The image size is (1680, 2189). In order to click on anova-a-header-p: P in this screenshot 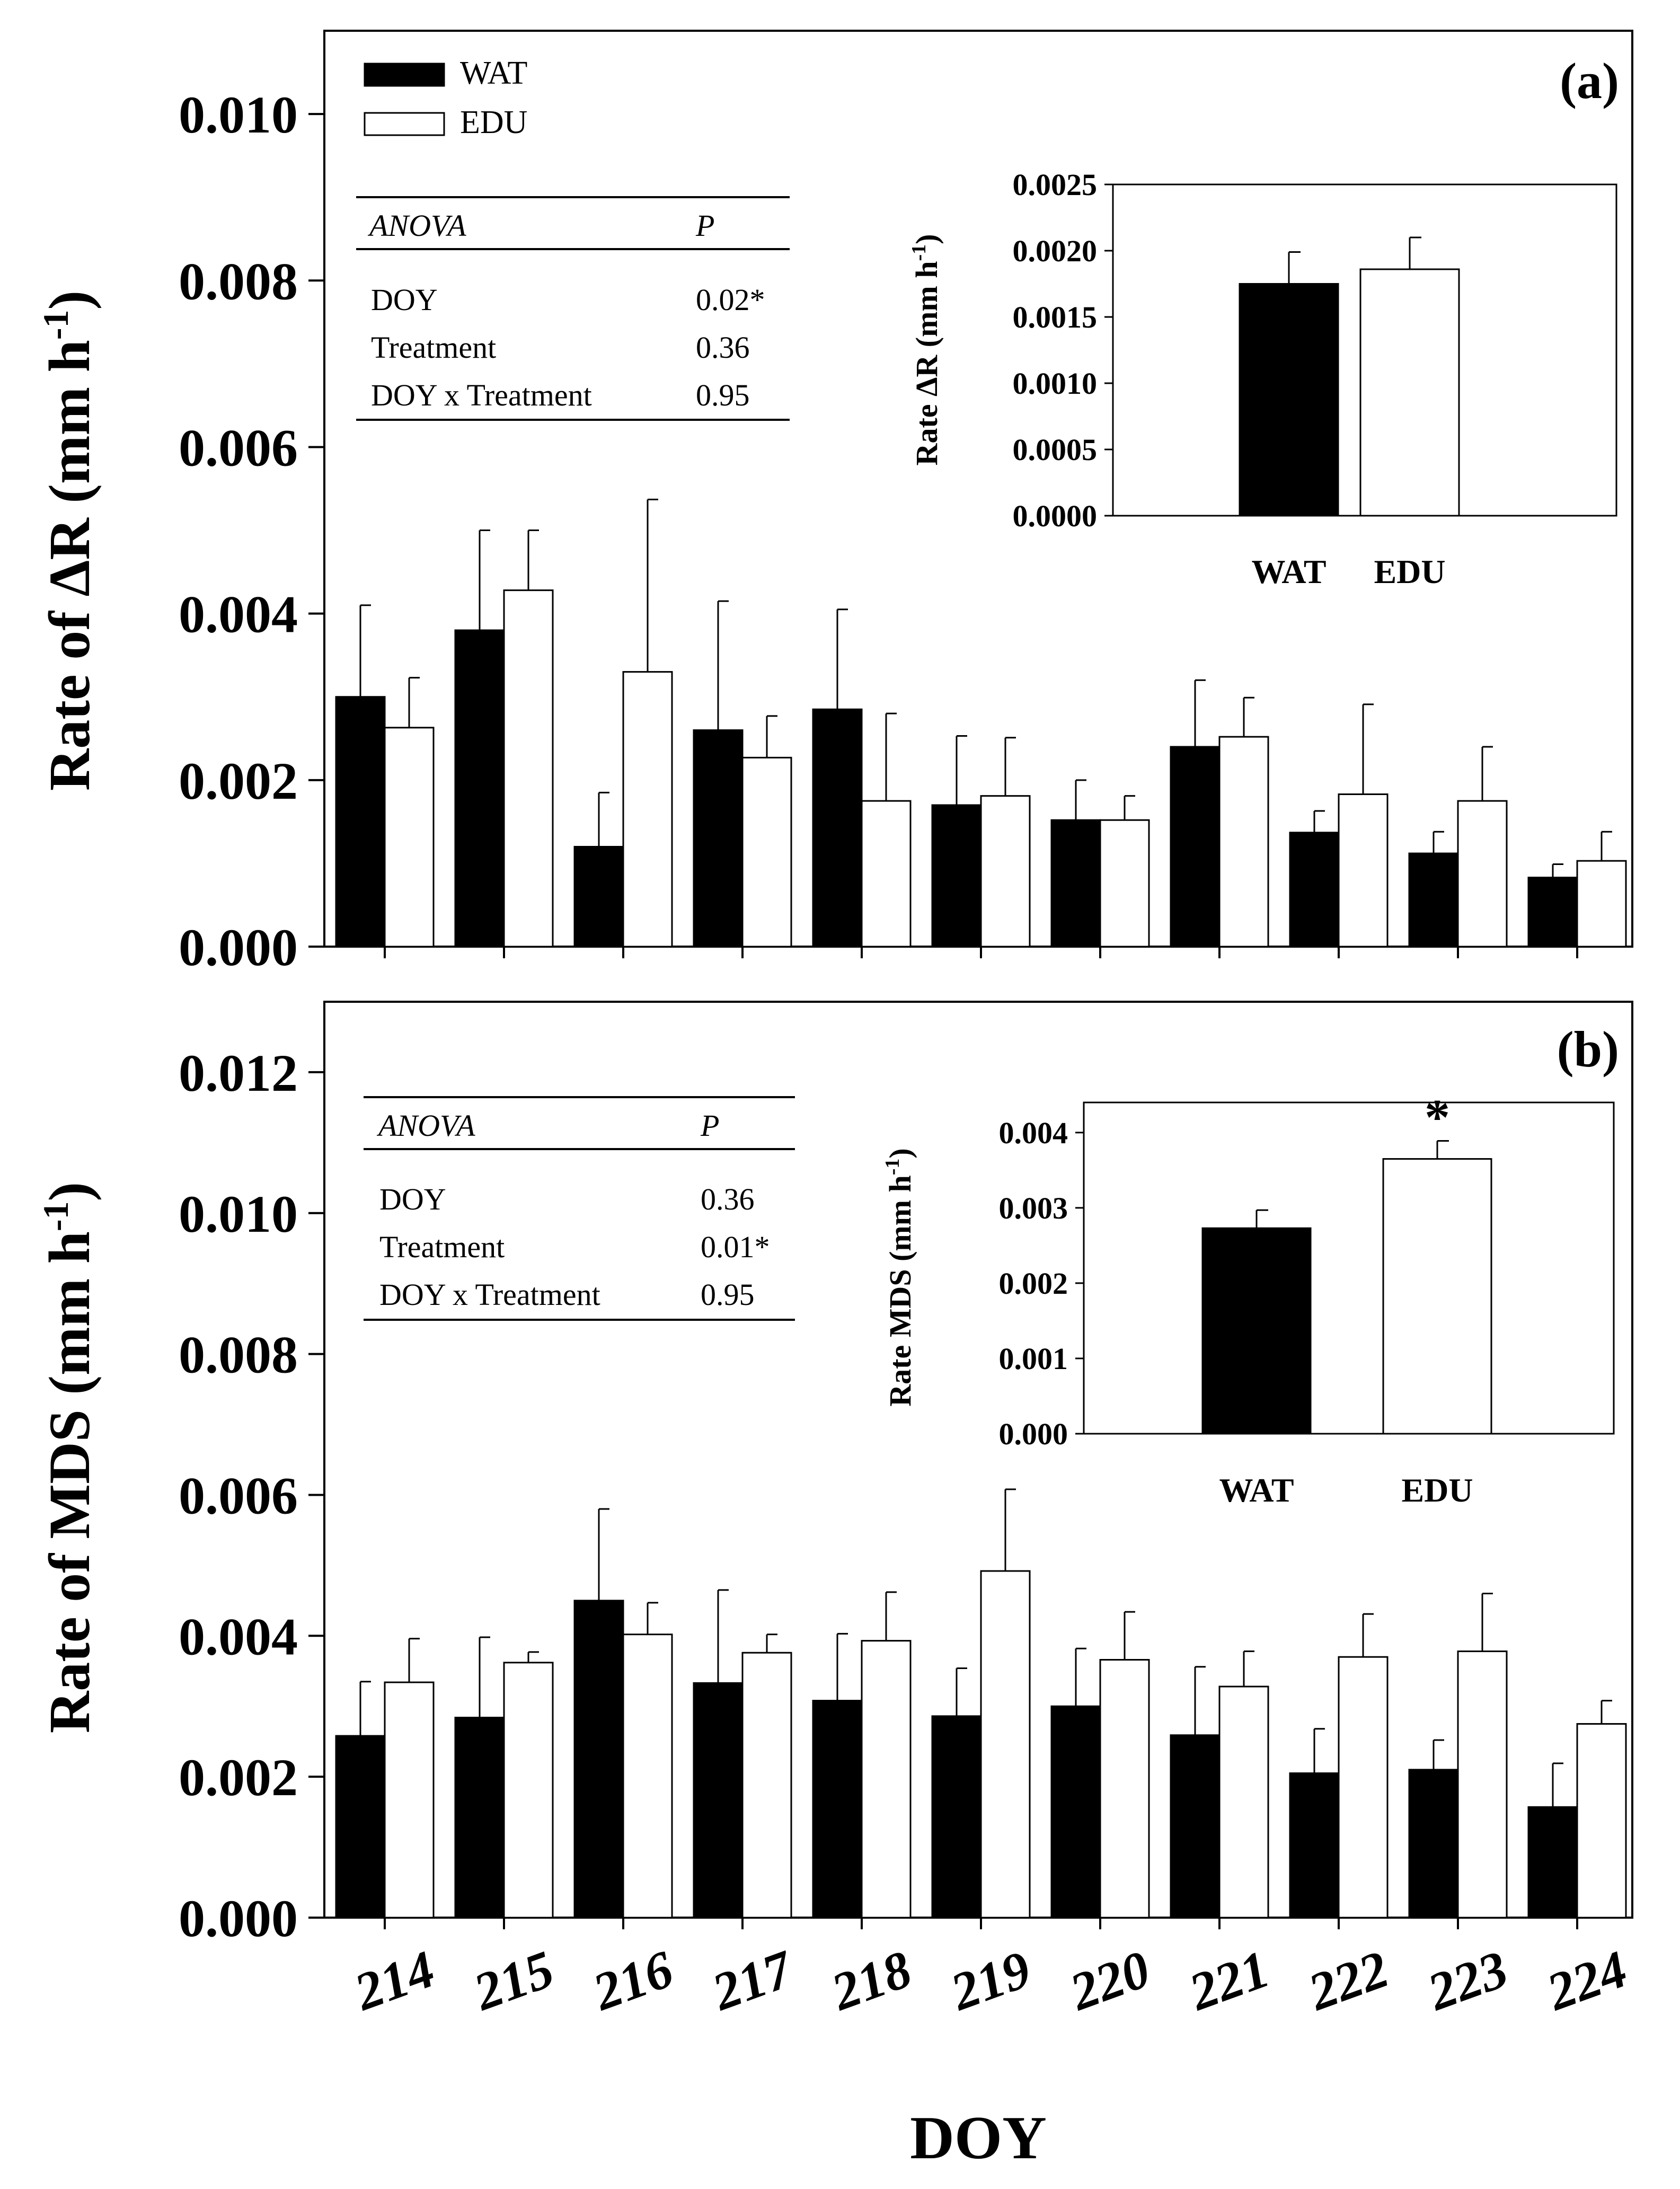, I will do `click(705, 225)`.